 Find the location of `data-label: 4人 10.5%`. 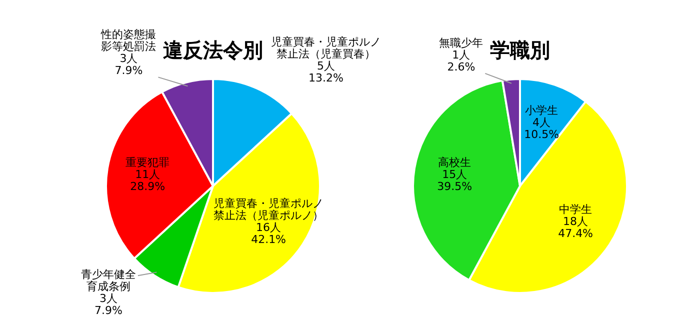

data-label: 4人 10.5% is located at coordinates (542, 129).